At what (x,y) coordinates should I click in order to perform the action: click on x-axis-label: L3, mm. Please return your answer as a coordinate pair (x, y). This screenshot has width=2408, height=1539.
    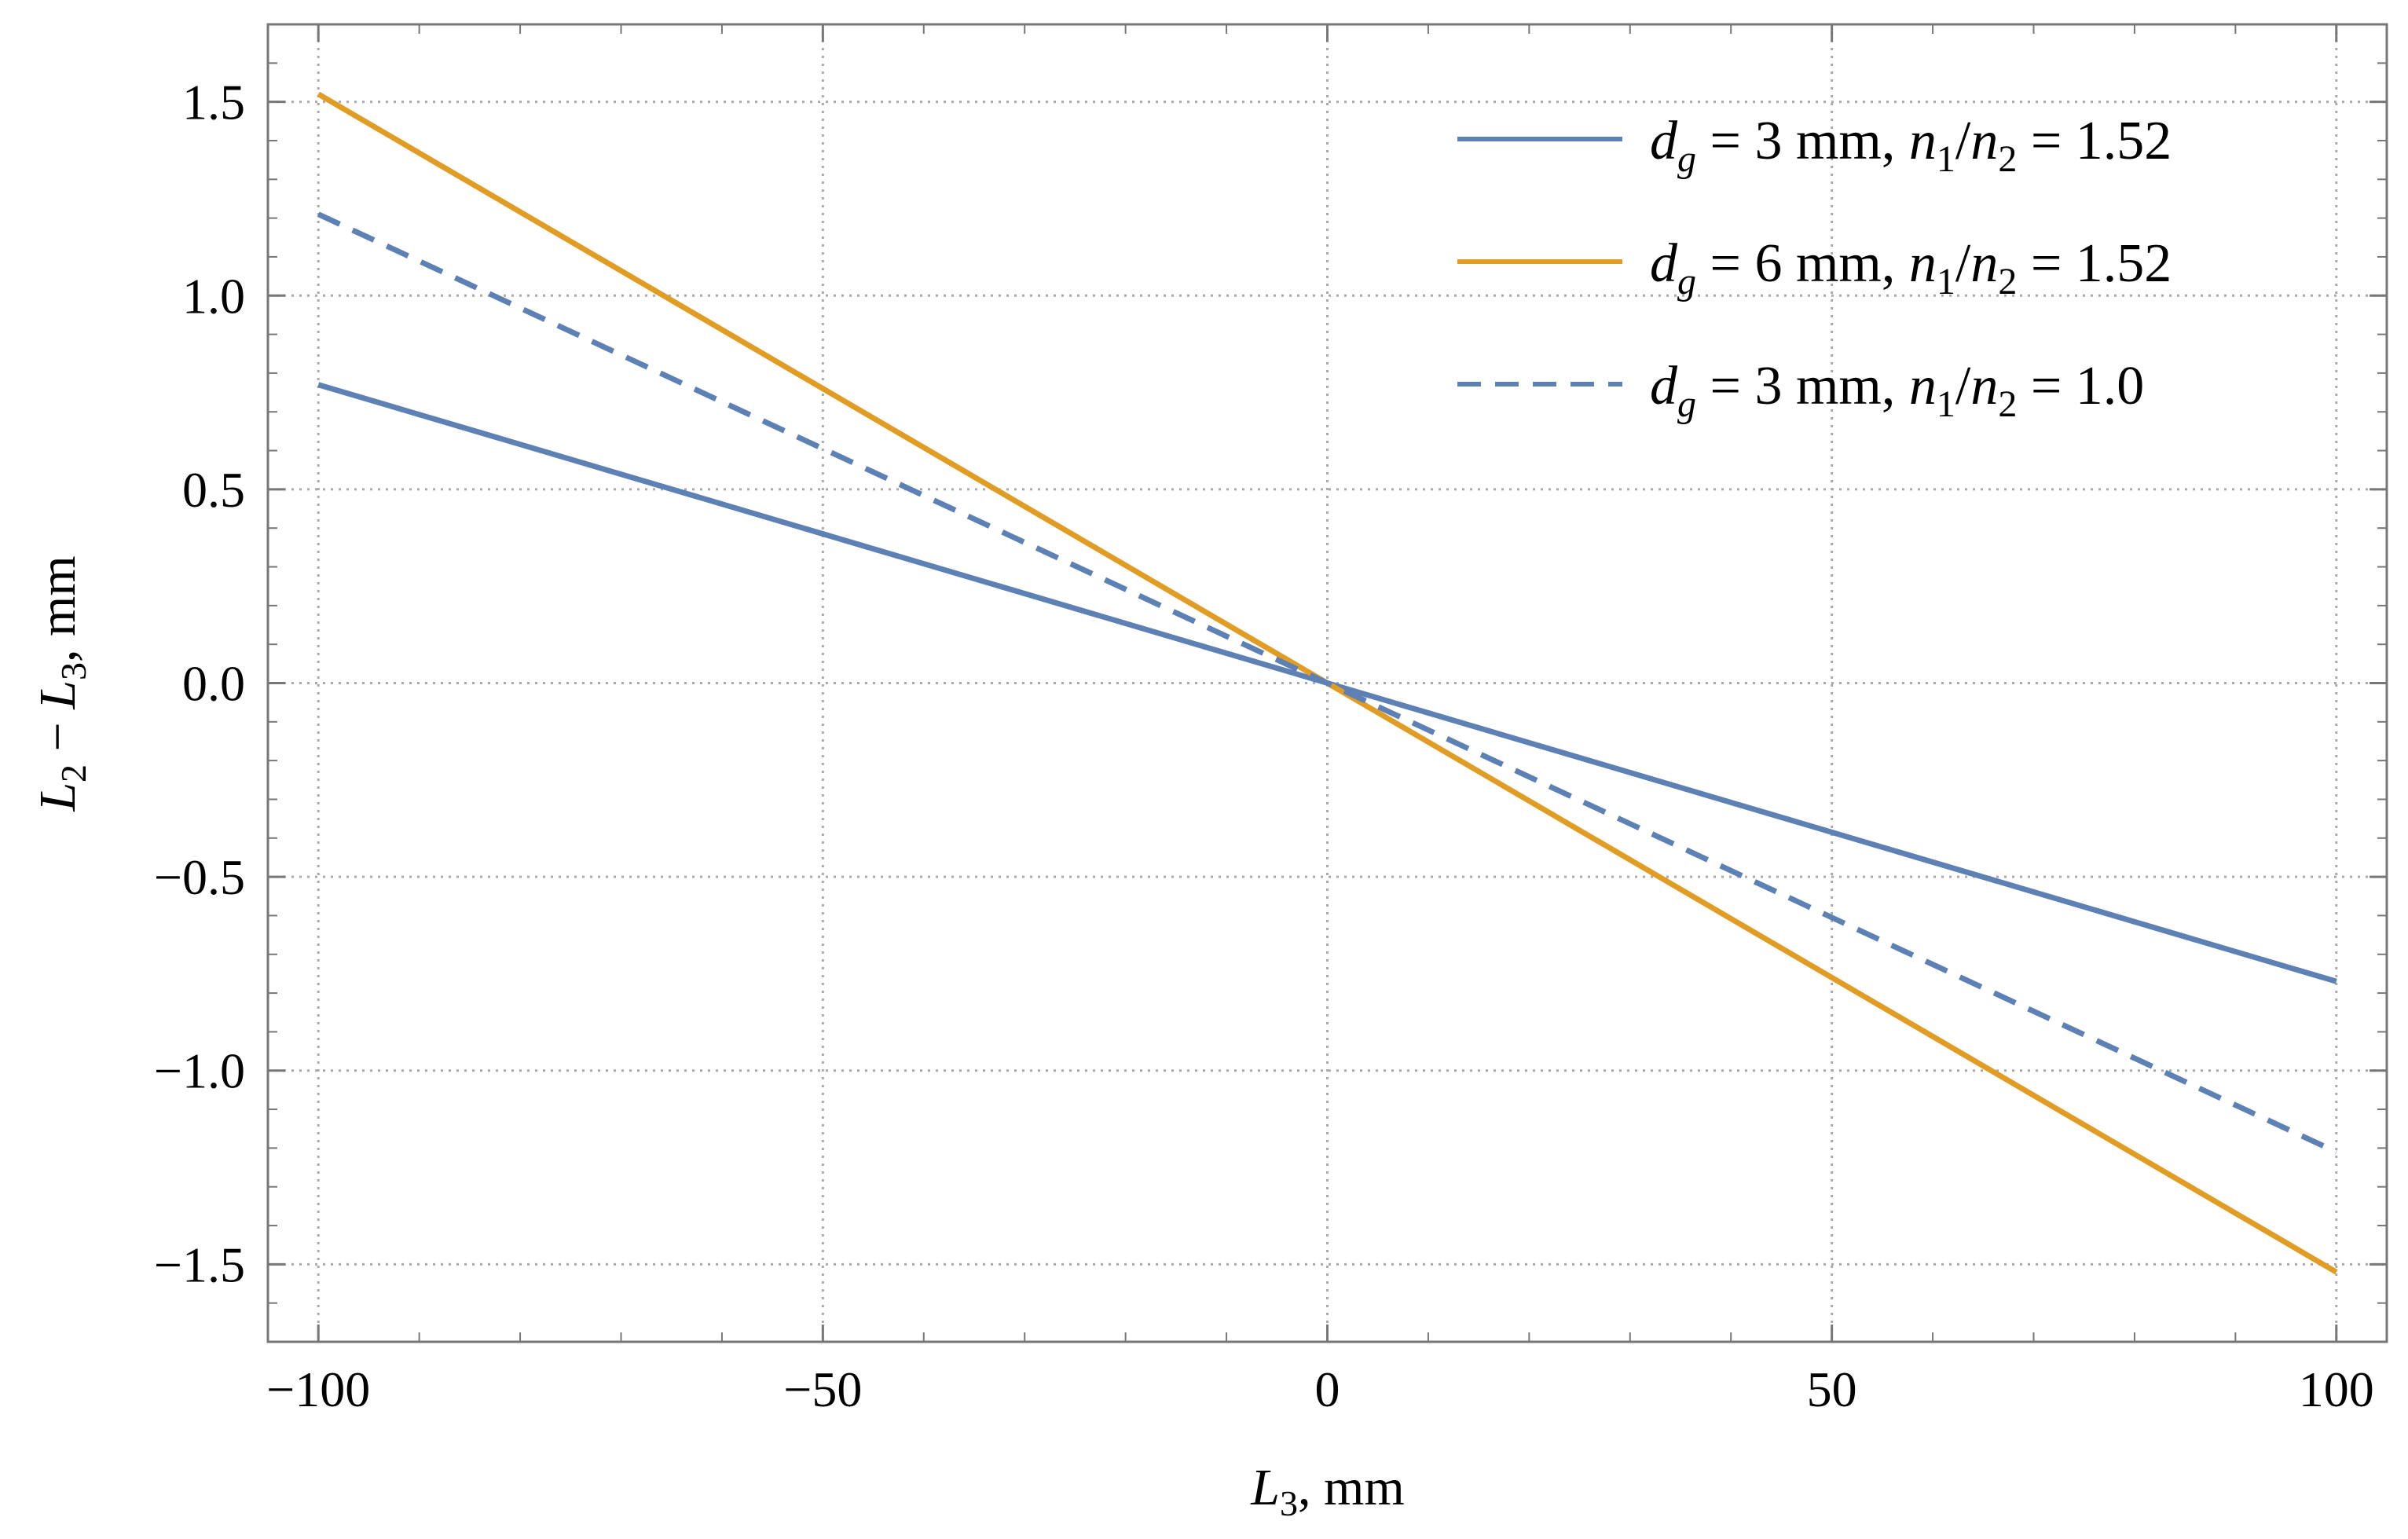
    Looking at the image, I should click on (1327, 1491).